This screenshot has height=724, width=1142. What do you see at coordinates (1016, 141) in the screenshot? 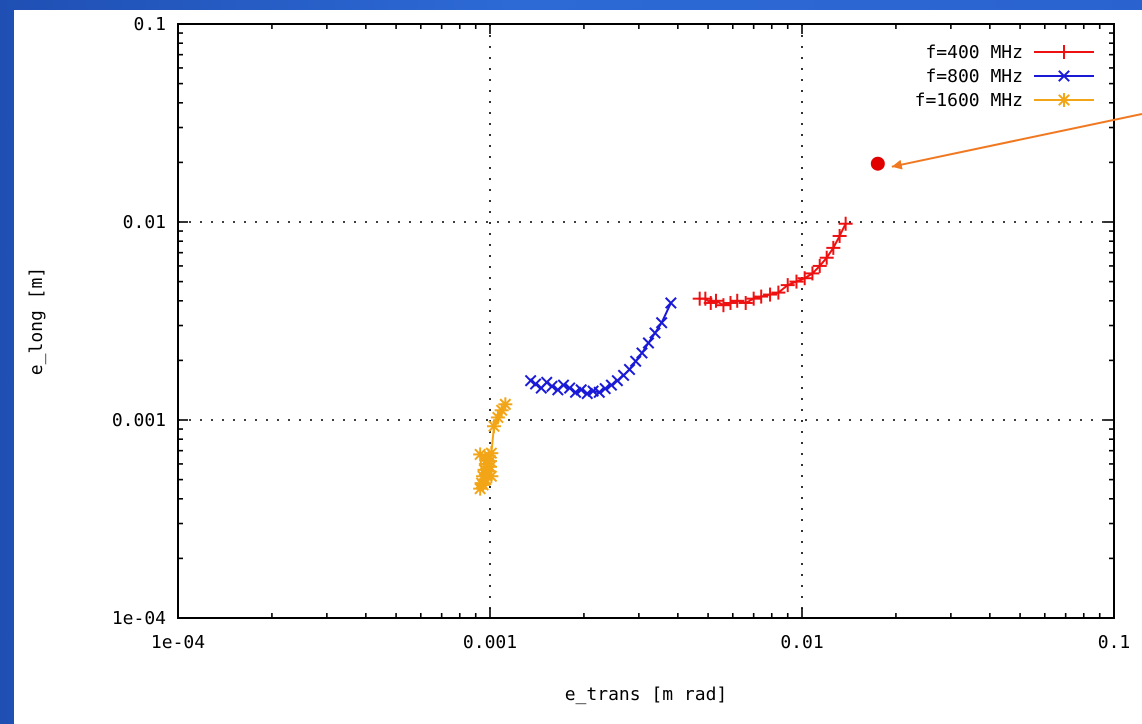
I see `annotation-arrow` at bounding box center [1016, 141].